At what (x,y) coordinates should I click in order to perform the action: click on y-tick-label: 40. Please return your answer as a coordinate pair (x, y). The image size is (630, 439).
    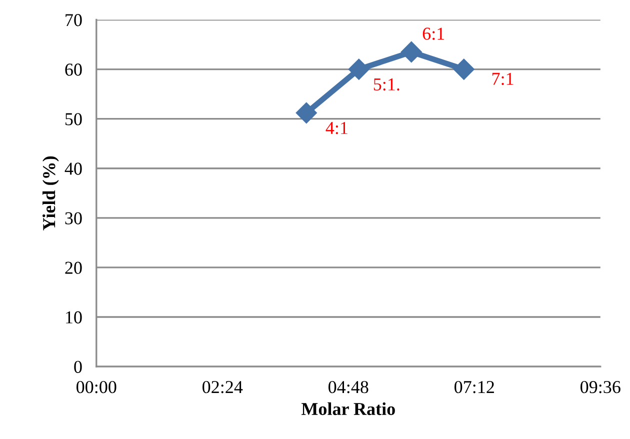
    Looking at the image, I should click on (73, 168).